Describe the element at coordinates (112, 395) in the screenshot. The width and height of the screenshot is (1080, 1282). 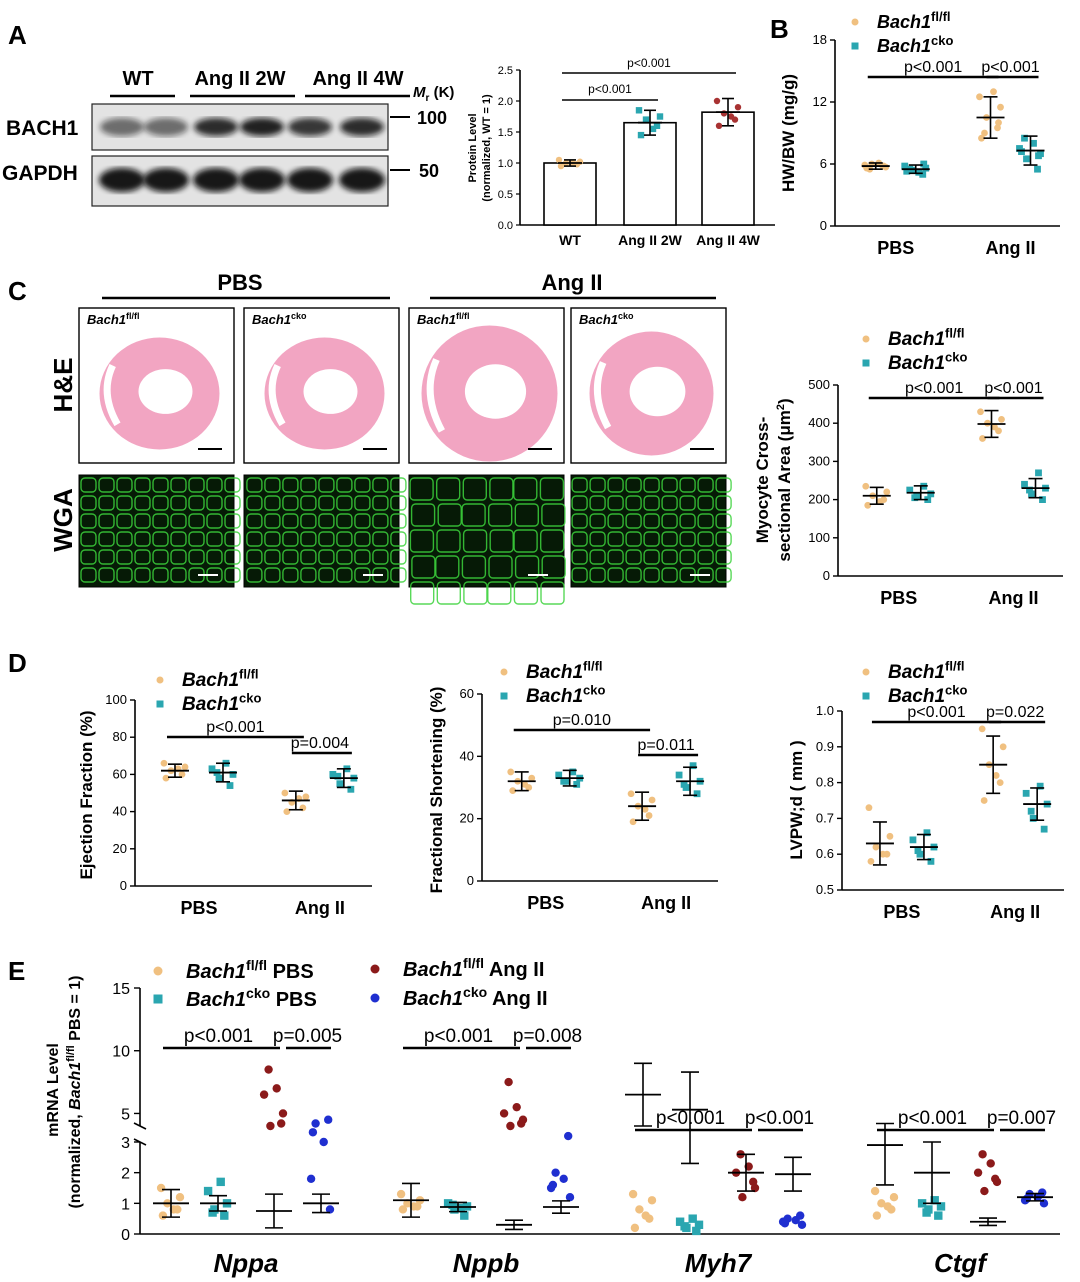
I see `rv-cavity` at that location.